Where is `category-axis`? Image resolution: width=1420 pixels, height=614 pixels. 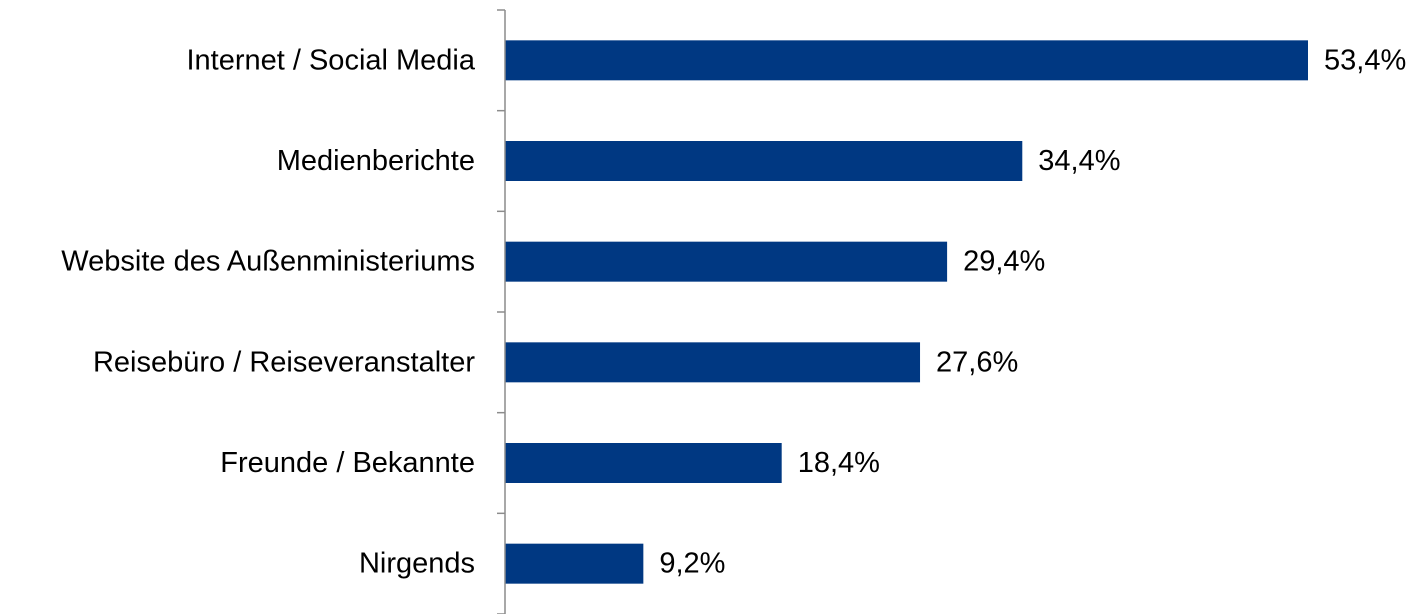
category-axis is located at coordinates (501, 311).